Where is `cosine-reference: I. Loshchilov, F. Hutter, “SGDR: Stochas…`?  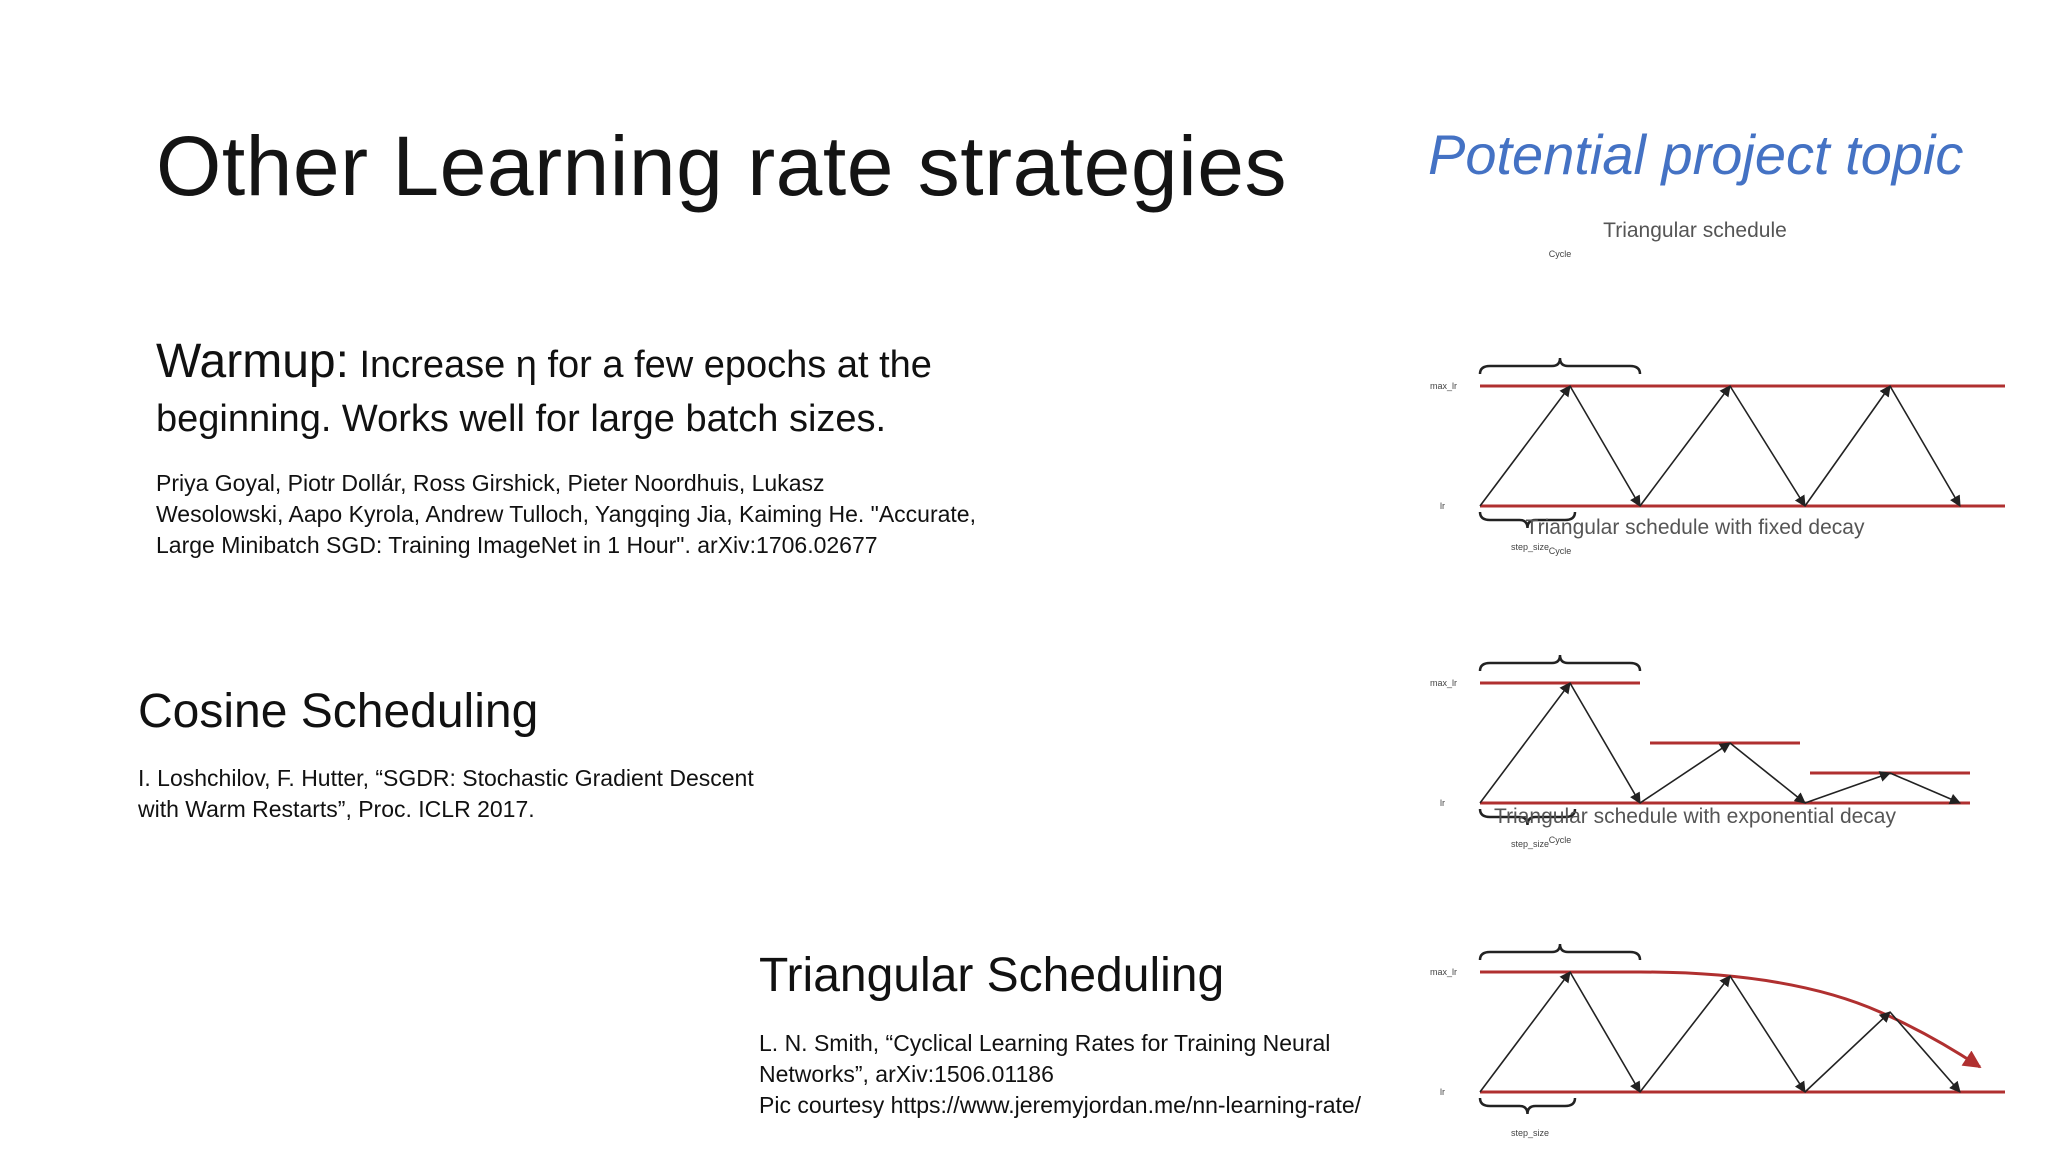 cosine-reference: I. Loshchilov, F. Hutter, “SGDR: Stochas… is located at coordinates (468, 794).